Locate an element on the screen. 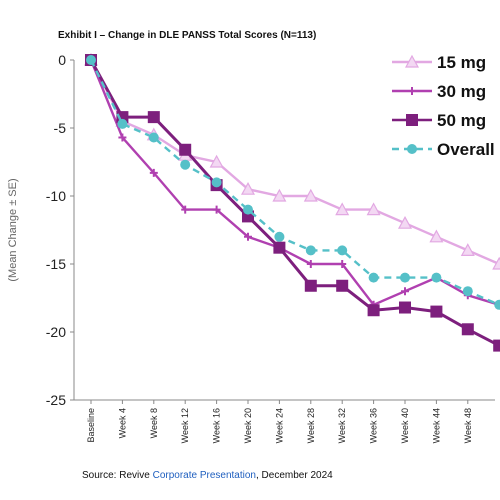  y-tick-label: -20 is located at coordinates (56, 332).